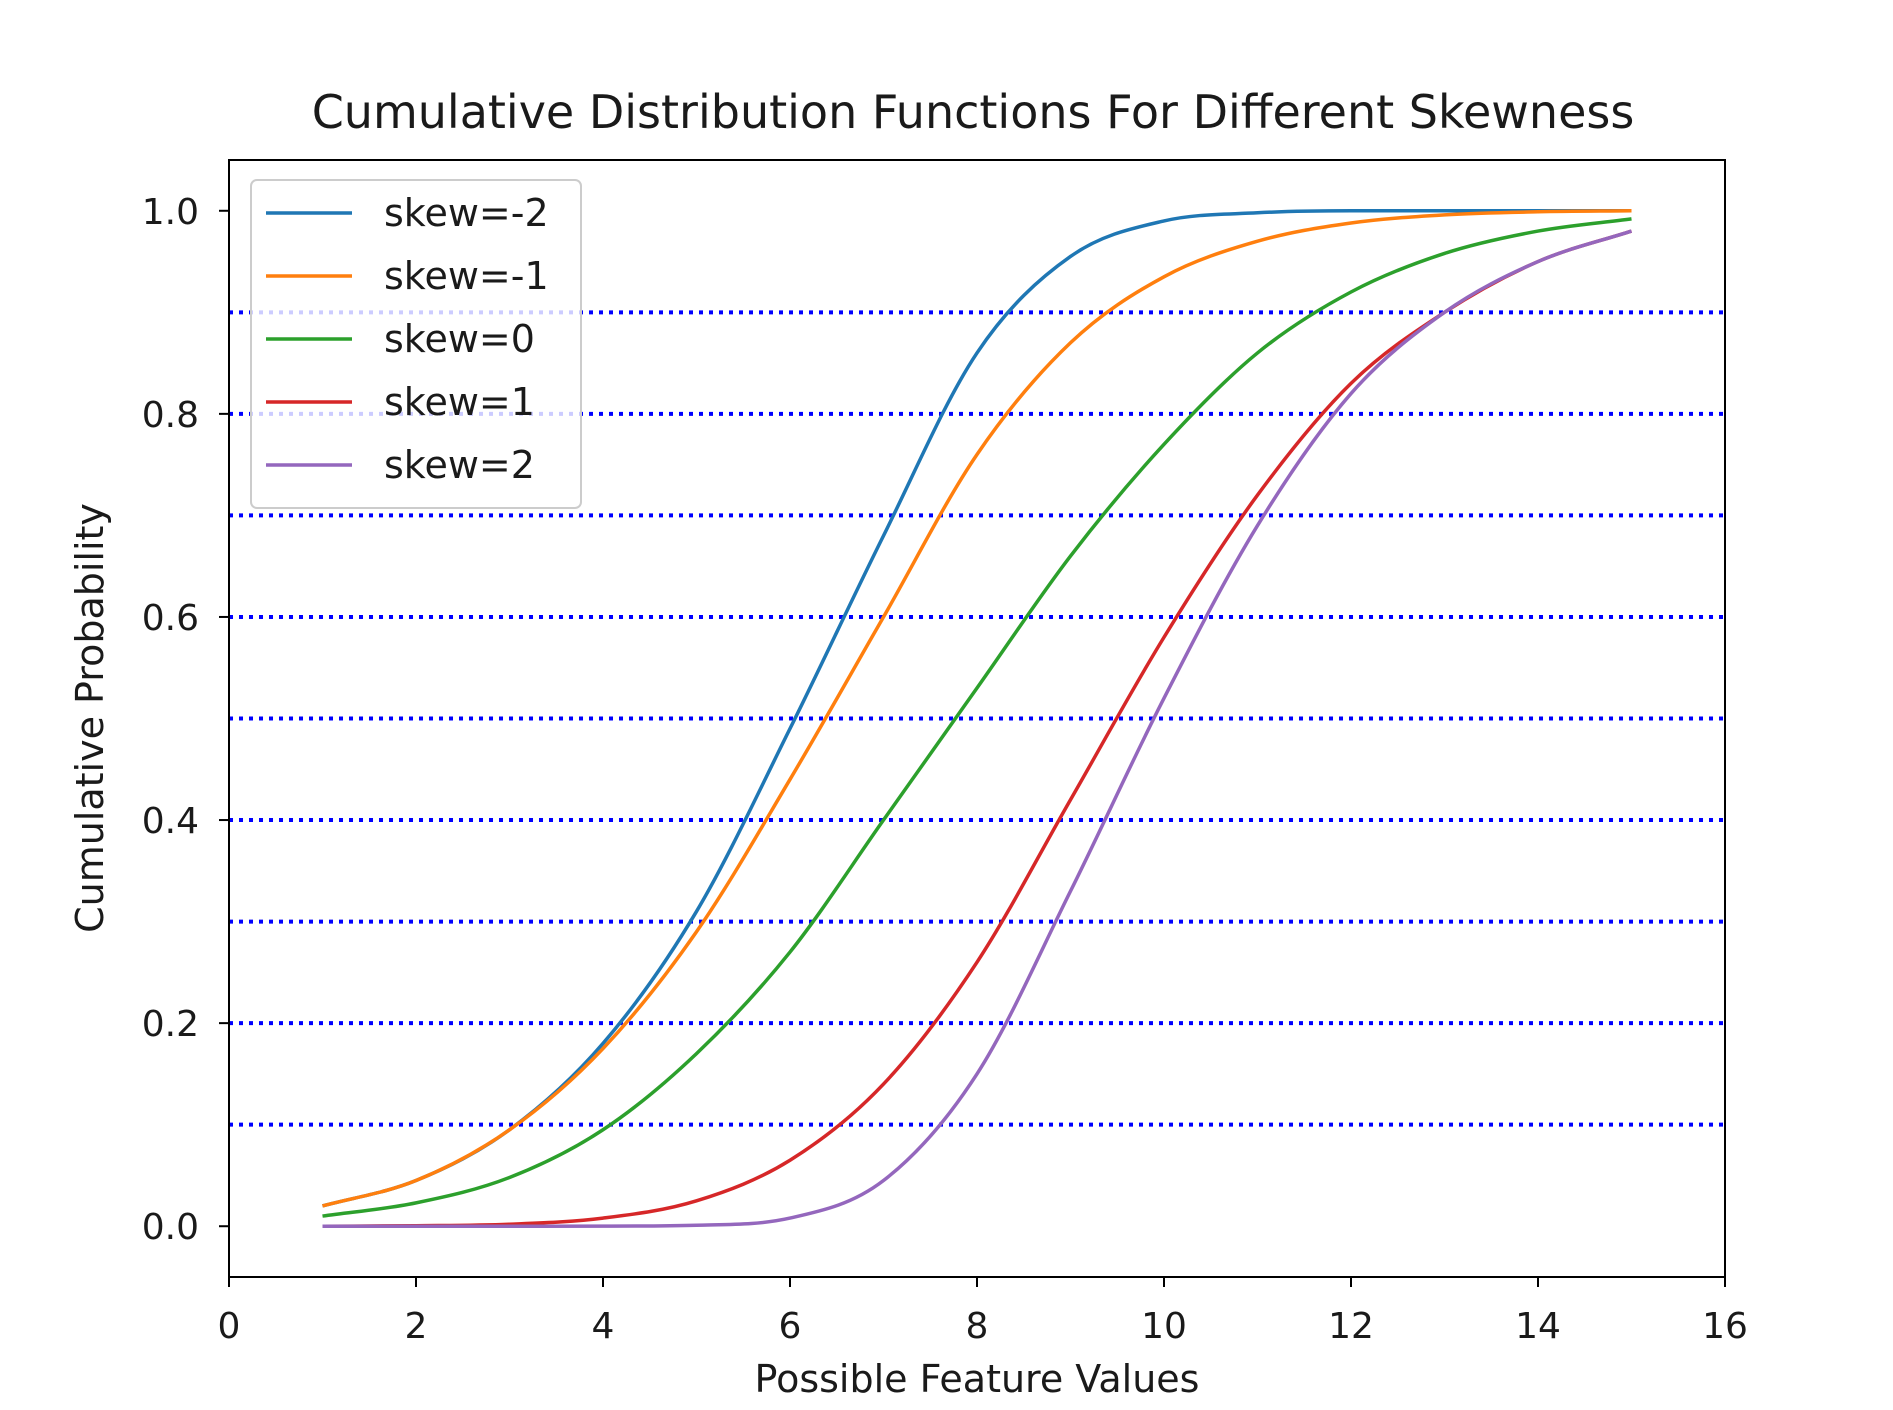 The image size is (1893, 1410). Describe the element at coordinates (170, 415) in the screenshot. I see `y-tick-label: 0.8` at that location.